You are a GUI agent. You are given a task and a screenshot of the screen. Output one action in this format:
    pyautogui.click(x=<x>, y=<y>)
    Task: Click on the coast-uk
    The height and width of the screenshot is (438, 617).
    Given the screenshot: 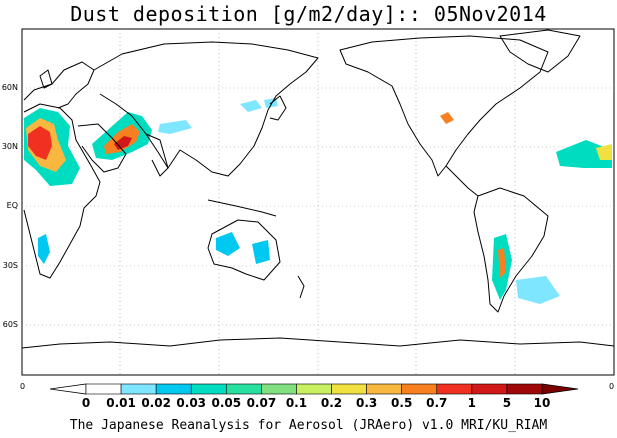 What is the action you would take?
    pyautogui.click(x=46, y=79)
    